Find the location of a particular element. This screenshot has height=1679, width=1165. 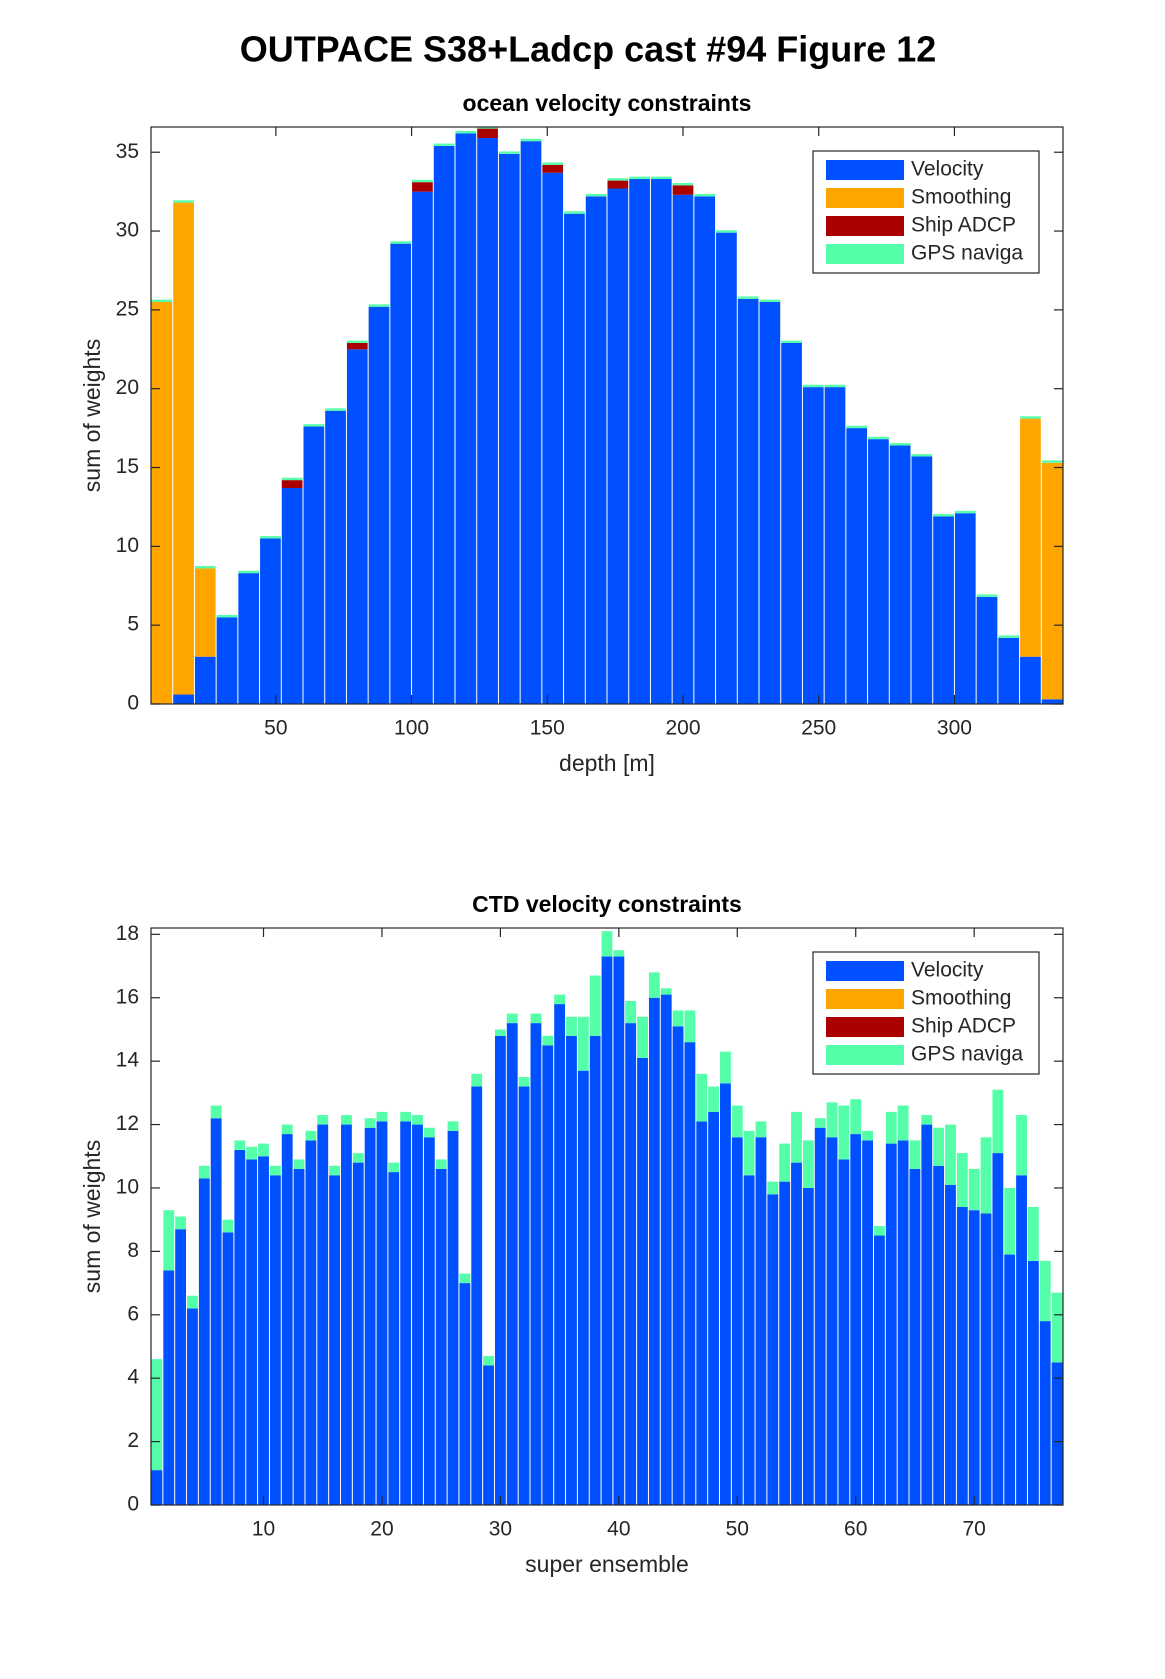

y-axis-label: sum of weights is located at coordinates (92, 415).